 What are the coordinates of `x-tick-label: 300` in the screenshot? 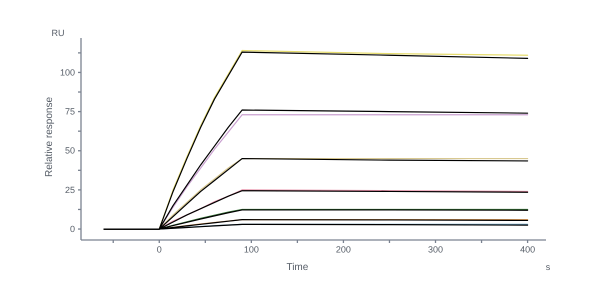 It's located at (436, 249).